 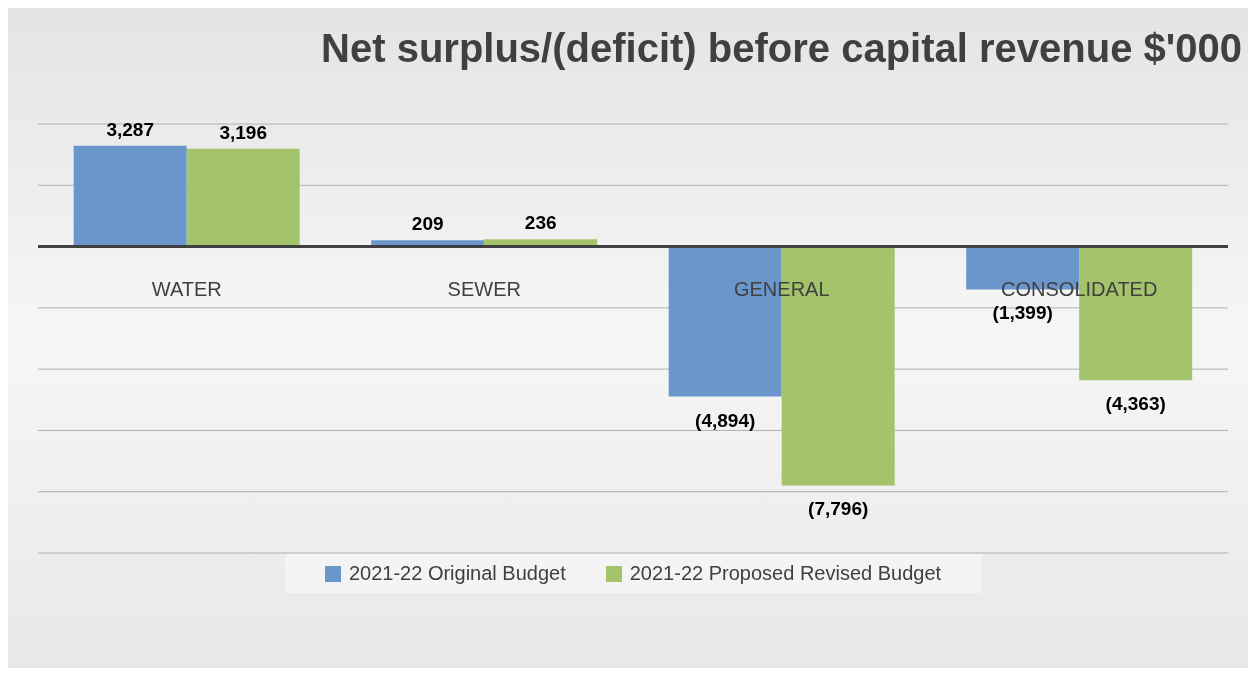 What do you see at coordinates (1022, 313) in the screenshot?
I see `data-label: (1,399)` at bounding box center [1022, 313].